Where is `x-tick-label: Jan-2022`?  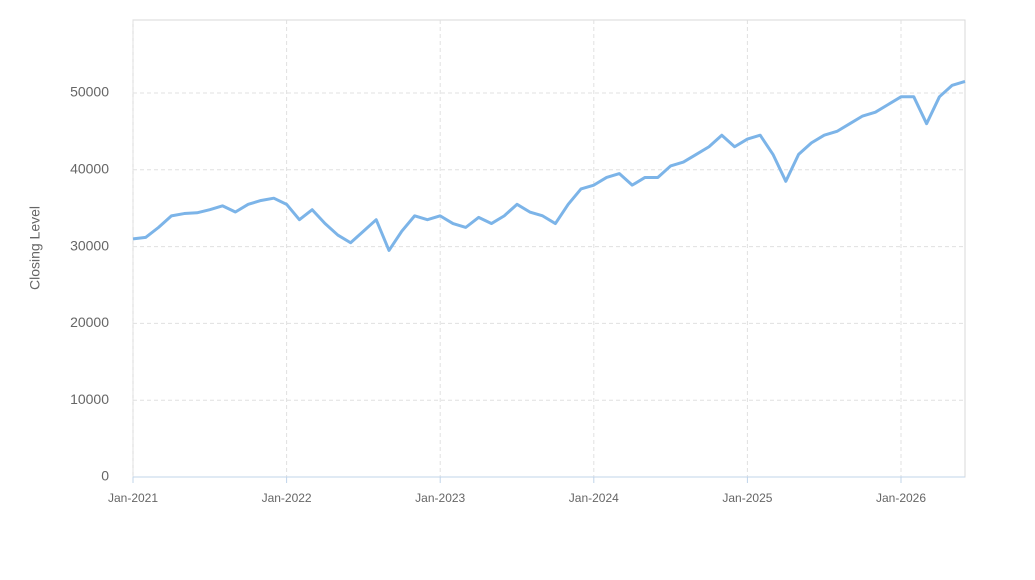 x-tick-label: Jan-2022 is located at coordinates (287, 498).